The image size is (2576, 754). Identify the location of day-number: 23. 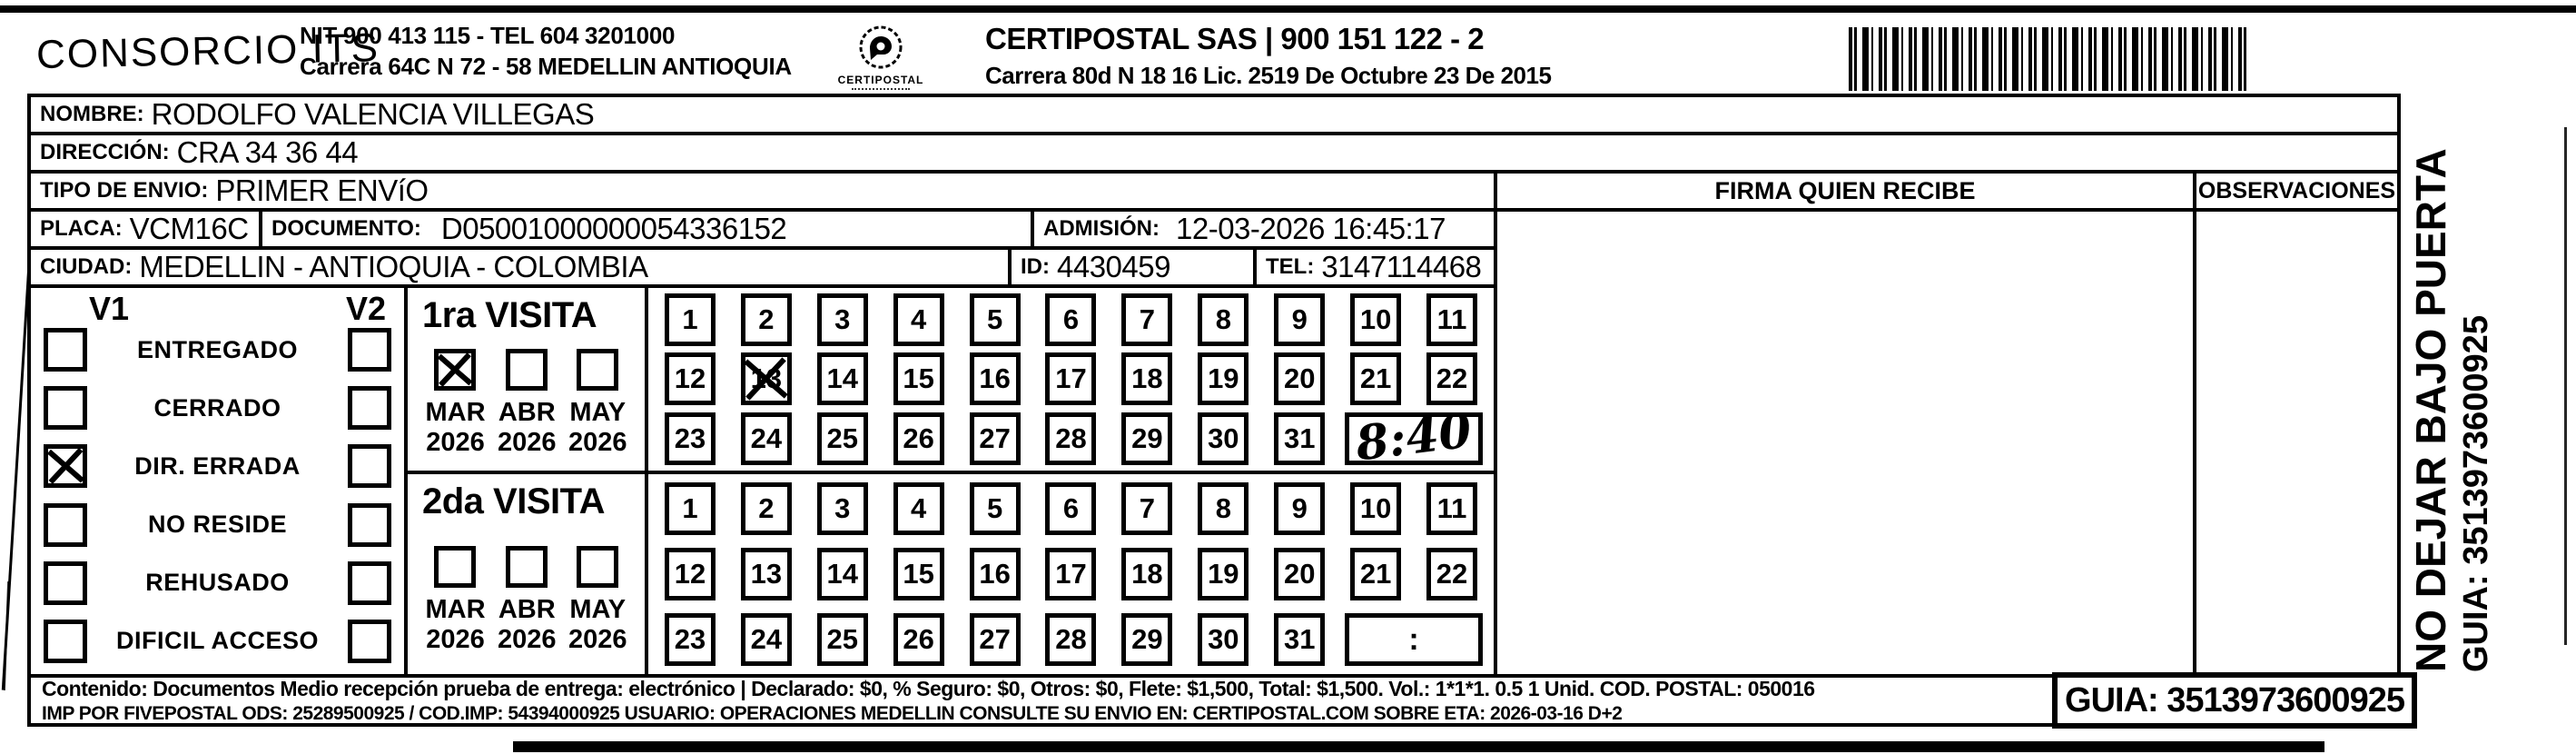
(690, 639).